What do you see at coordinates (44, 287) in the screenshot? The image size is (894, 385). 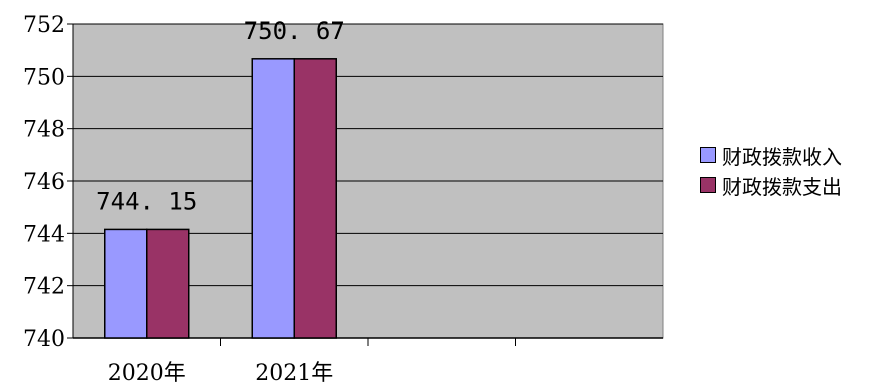 I see `y-tick-label: 742` at bounding box center [44, 287].